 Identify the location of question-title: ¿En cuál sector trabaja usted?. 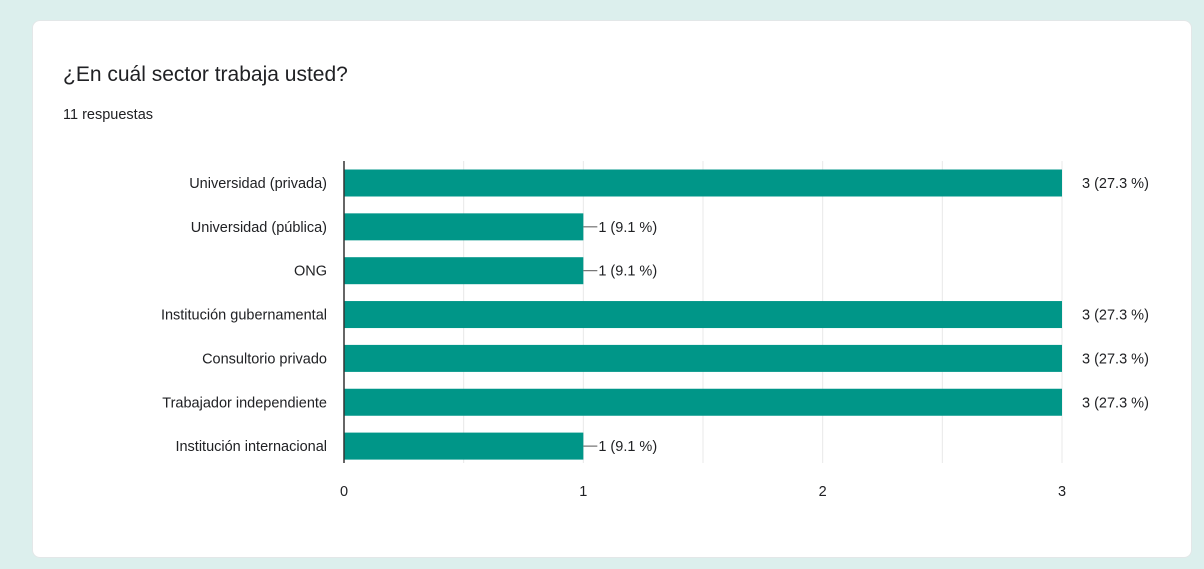
(205, 74).